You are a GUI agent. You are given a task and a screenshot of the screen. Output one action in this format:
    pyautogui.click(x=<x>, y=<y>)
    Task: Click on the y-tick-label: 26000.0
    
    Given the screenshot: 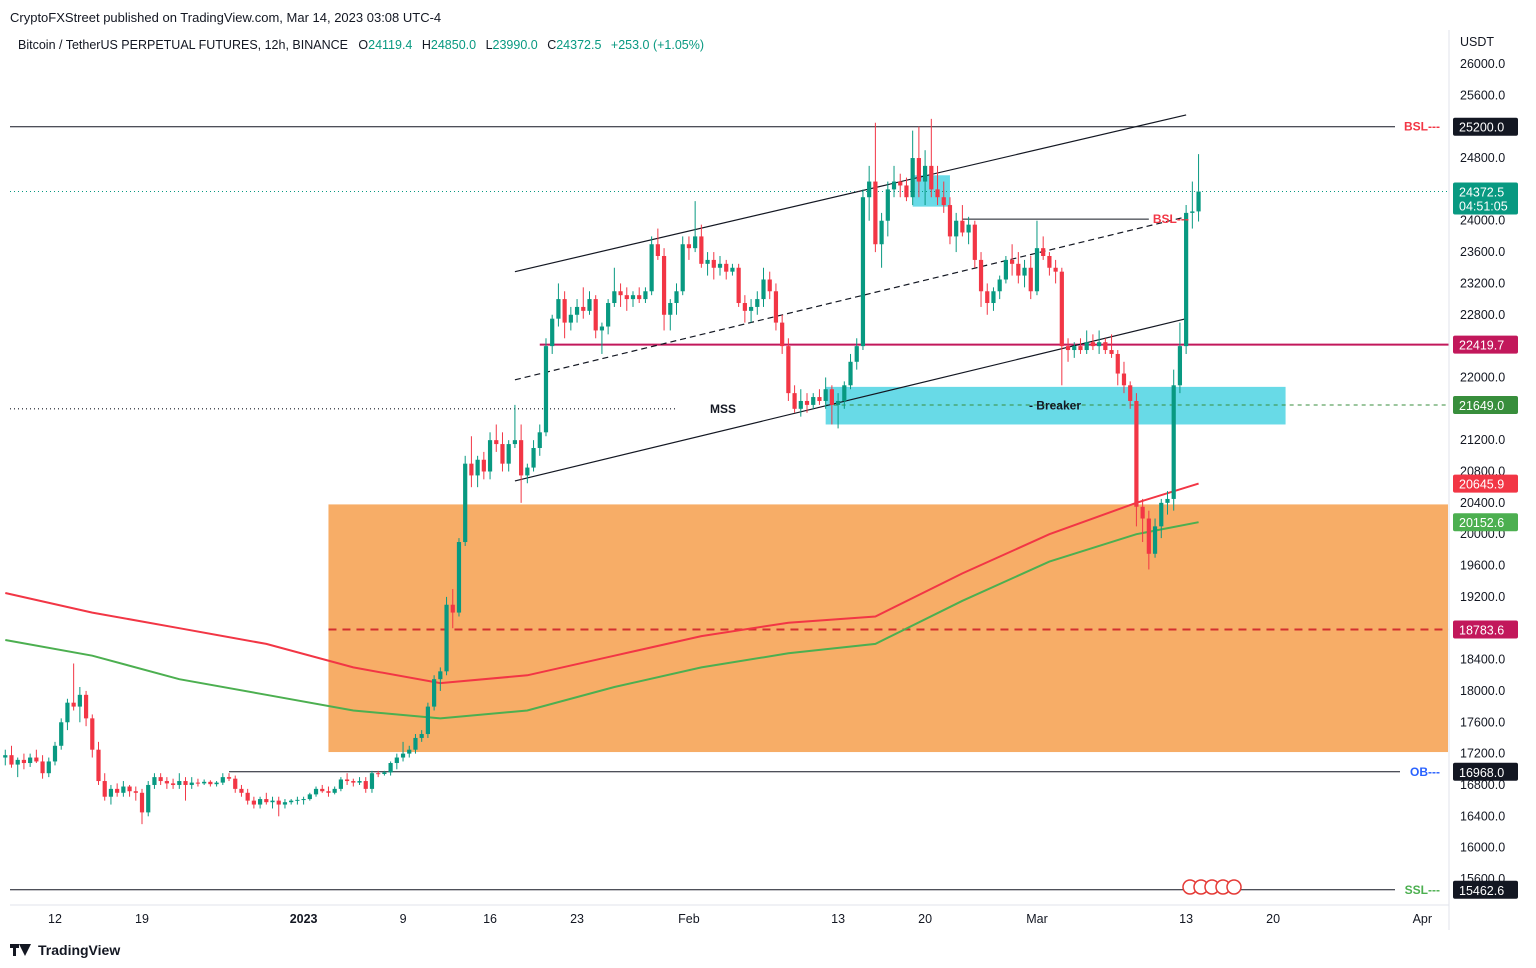 What is the action you would take?
    pyautogui.click(x=1482, y=64)
    